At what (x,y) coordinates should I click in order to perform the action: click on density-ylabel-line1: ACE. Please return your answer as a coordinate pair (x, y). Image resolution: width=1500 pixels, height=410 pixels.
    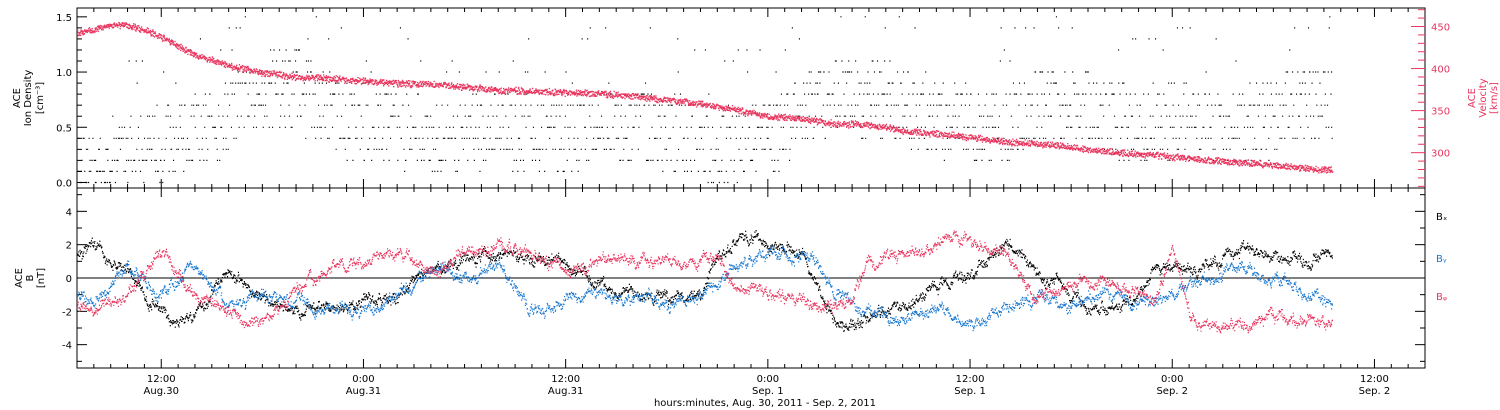
    Looking at the image, I should click on (17, 98).